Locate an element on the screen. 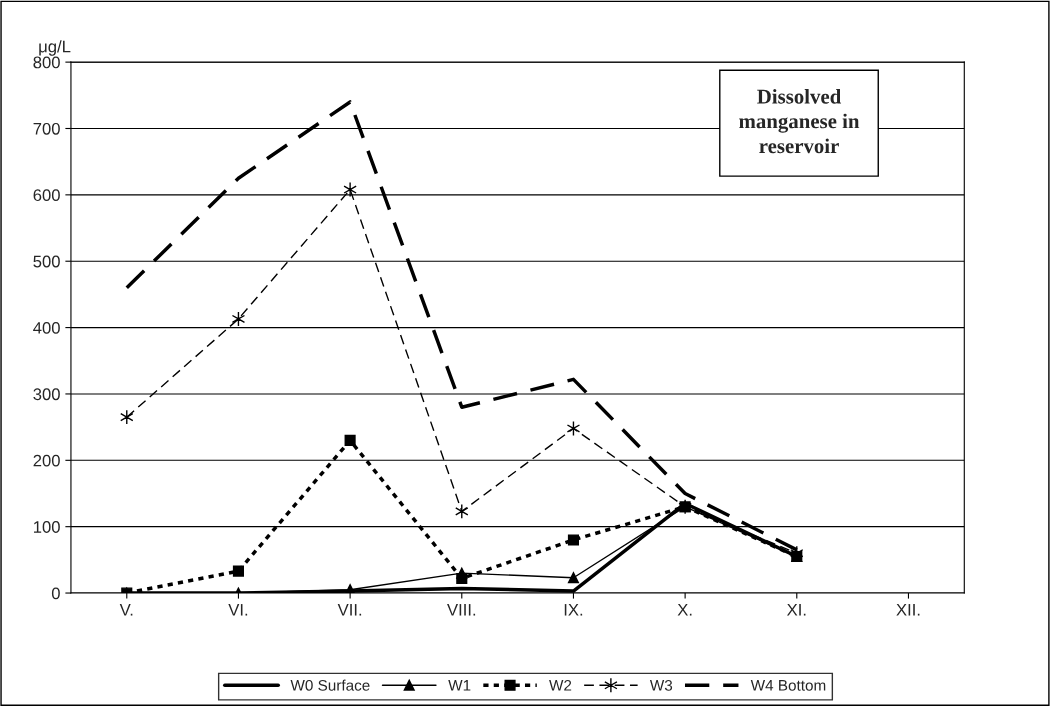 The width and height of the screenshot is (1051, 706). x-tick-label: IX. is located at coordinates (573, 610).